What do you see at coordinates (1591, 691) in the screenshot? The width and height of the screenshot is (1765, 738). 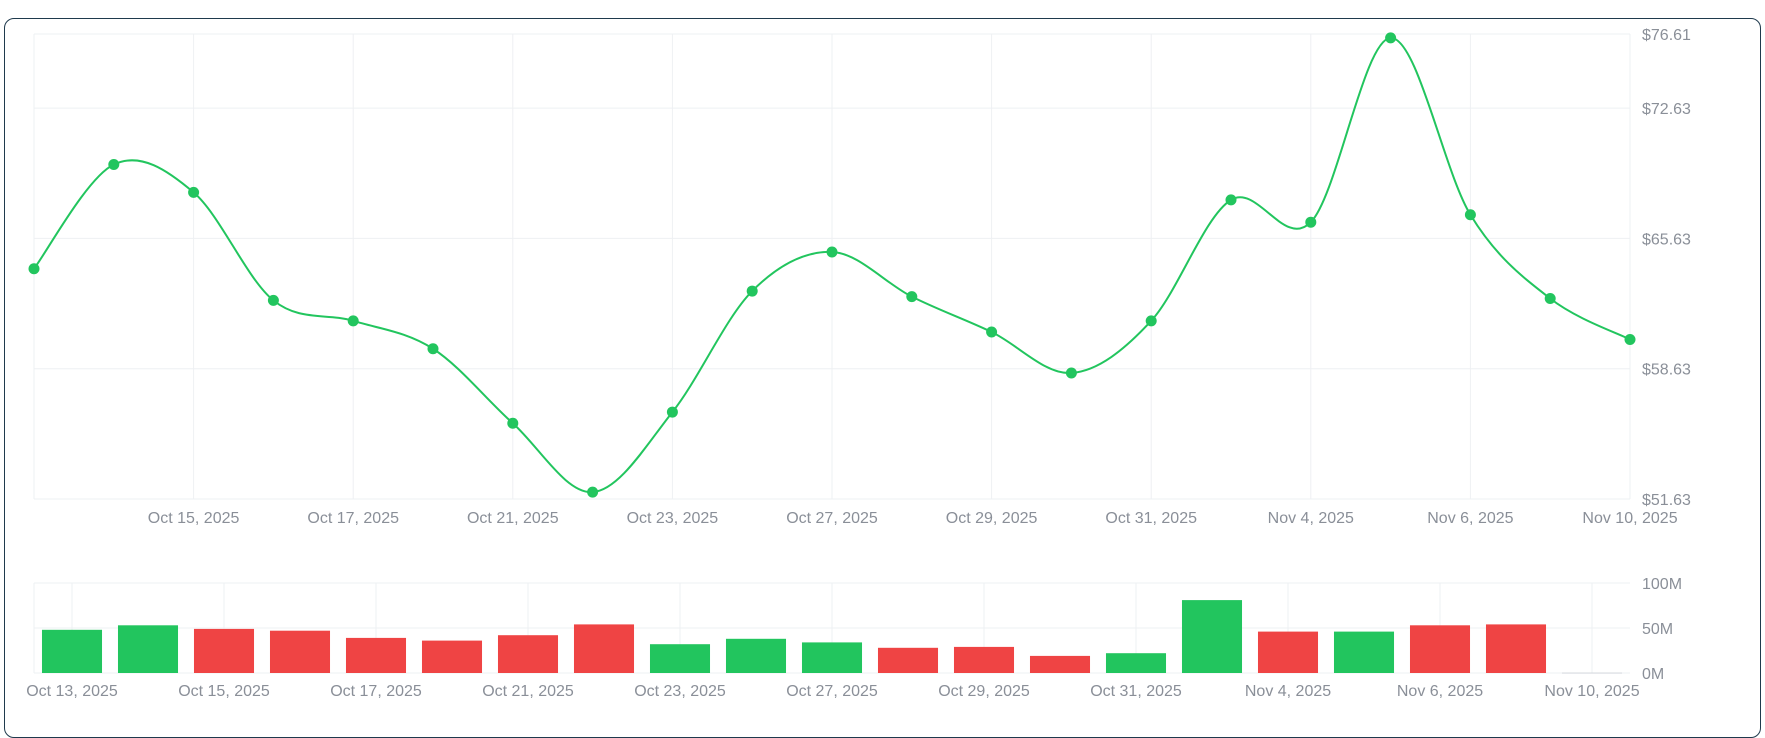 I see `volume-x-tick: Nov 10, 2025` at bounding box center [1591, 691].